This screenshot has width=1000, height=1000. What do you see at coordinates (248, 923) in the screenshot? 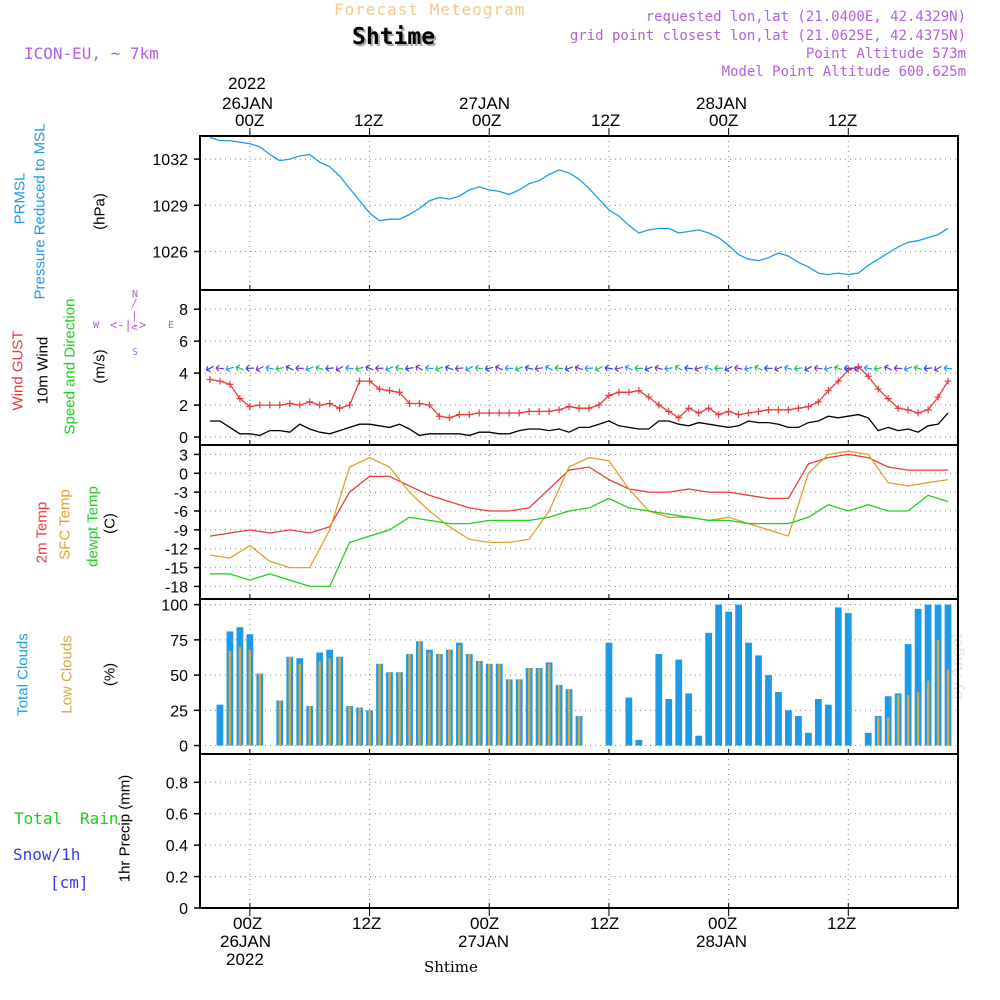
I see `bottom-hour-0: 00Z` at bounding box center [248, 923].